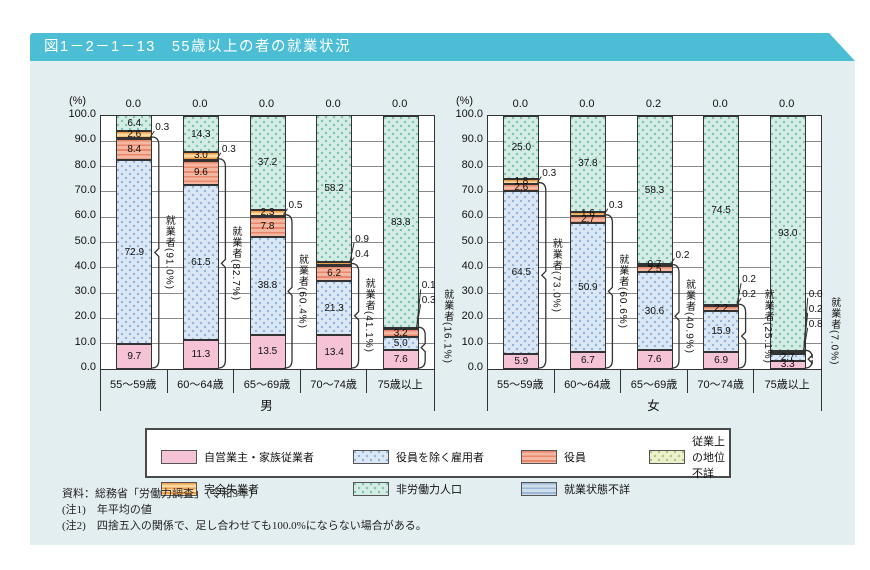 The height and width of the screenshot is (570, 870). Describe the element at coordinates (654, 265) in the screenshot. I see `segment-value-label: 0.7` at that location.